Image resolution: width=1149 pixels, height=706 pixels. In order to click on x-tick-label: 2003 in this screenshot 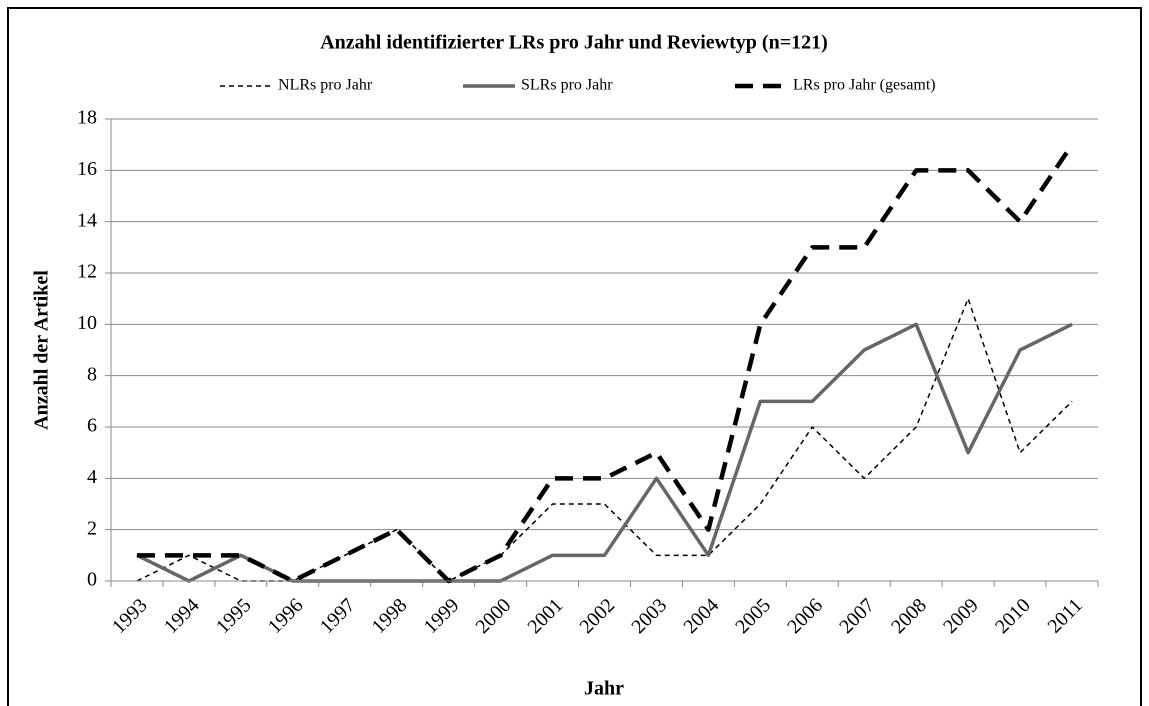, I will do `click(649, 616)`.